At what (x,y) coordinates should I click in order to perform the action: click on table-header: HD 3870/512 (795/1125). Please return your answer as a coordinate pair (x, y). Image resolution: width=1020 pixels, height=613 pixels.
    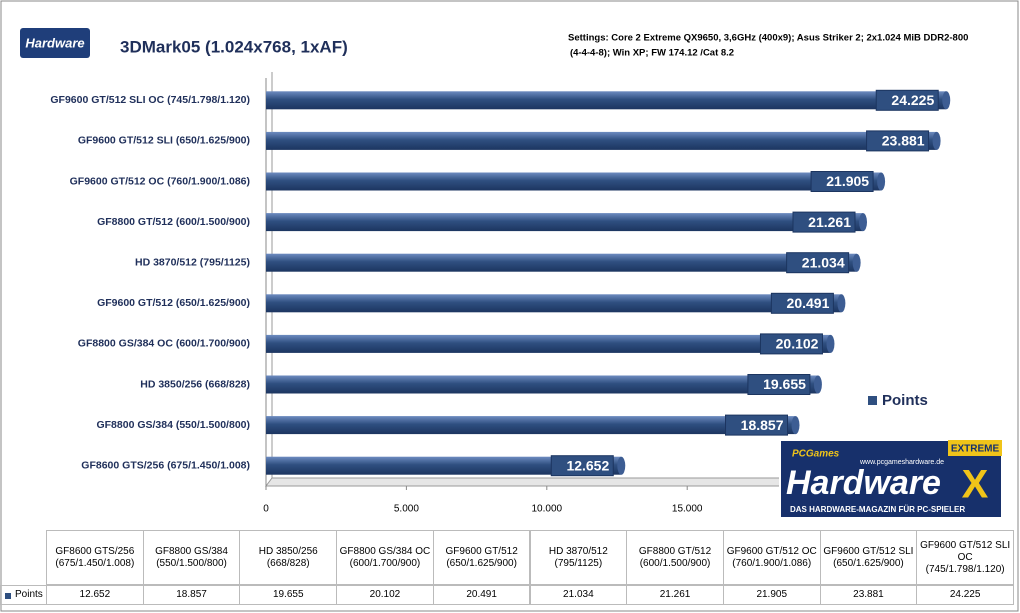
    Looking at the image, I should click on (578, 557).